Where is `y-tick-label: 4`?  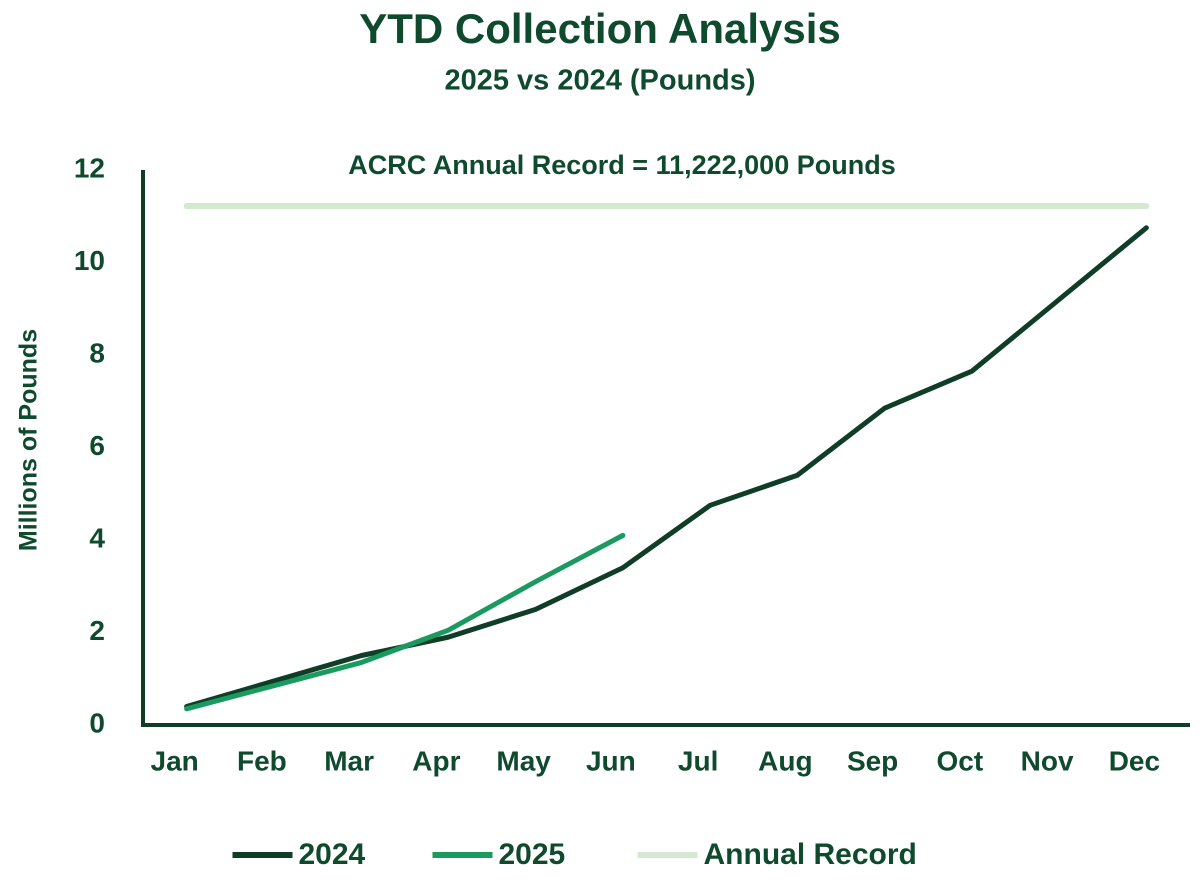
y-tick-label: 4 is located at coordinates (97, 537).